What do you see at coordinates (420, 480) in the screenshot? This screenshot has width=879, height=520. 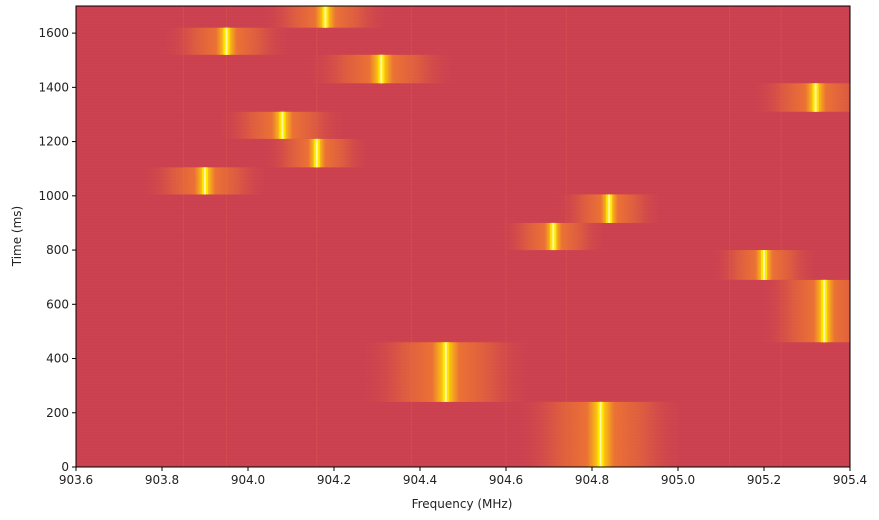 I see `x-tick-label: 904.4` at bounding box center [420, 480].